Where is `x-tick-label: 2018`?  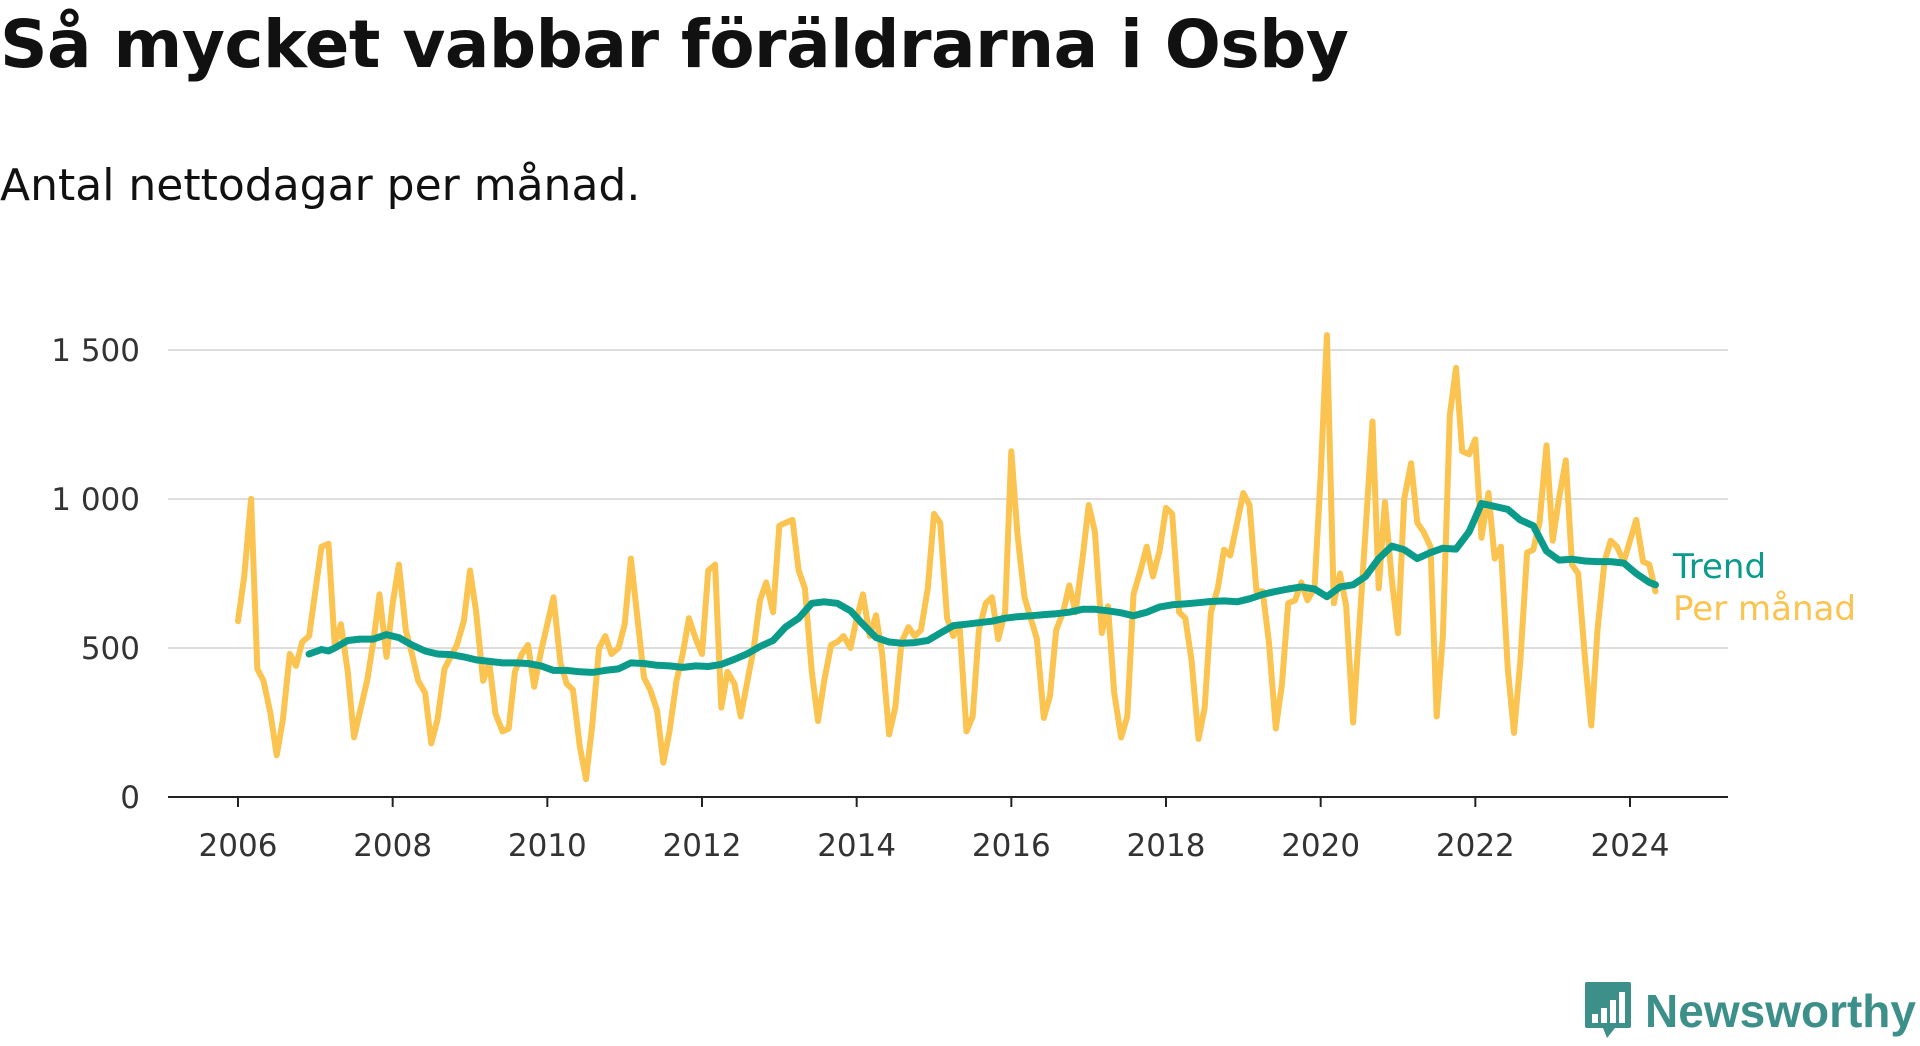 x-tick-label: 2018 is located at coordinates (1166, 846).